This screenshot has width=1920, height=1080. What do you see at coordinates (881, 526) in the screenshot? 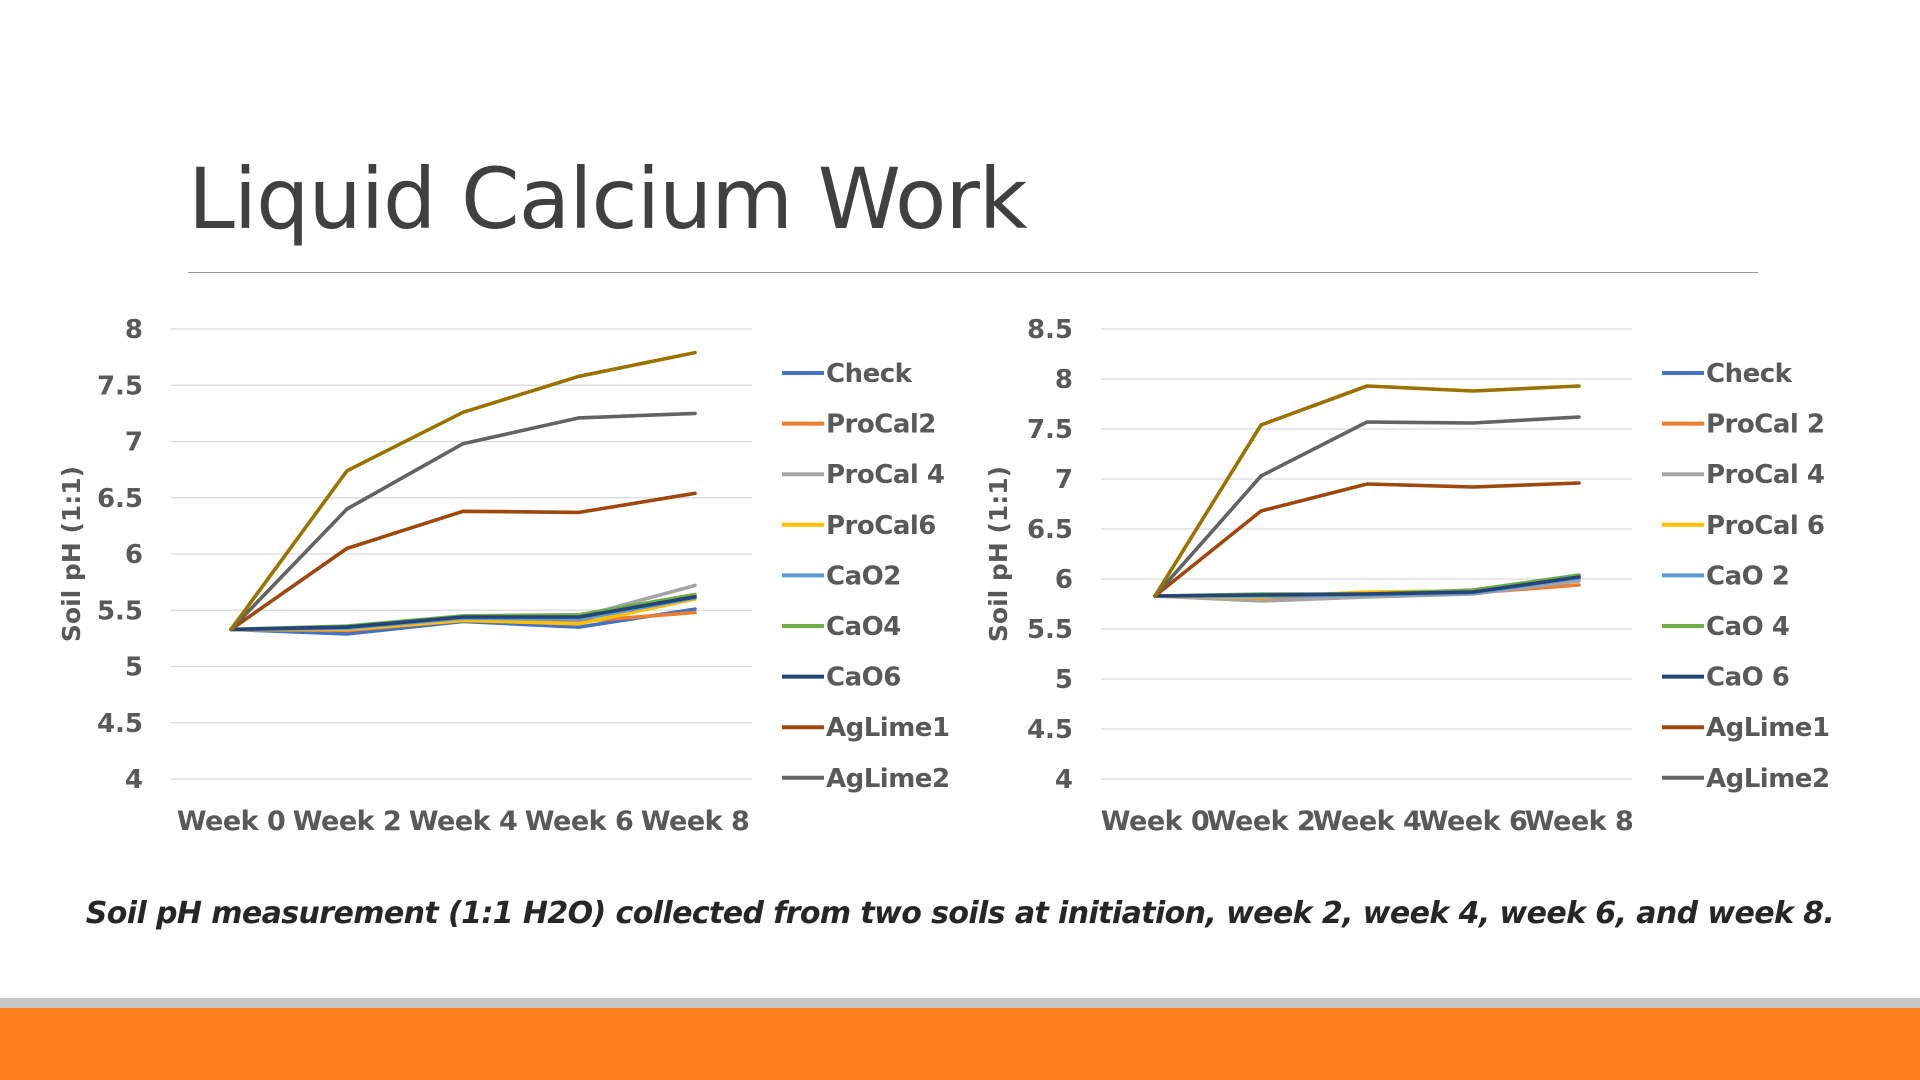
I see `legend-label: ProCal6` at bounding box center [881, 526].